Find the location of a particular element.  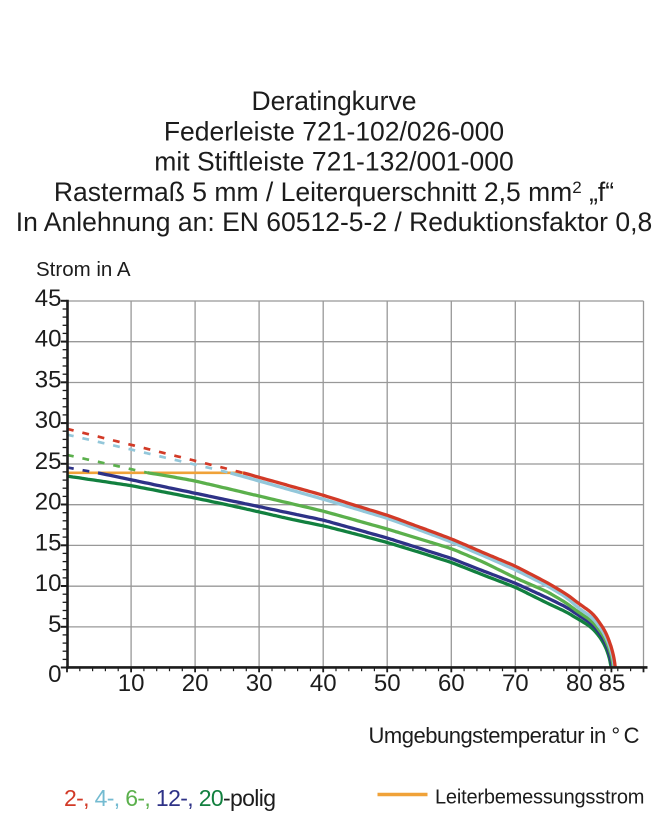

svg-text: 35 is located at coordinates (48, 379).